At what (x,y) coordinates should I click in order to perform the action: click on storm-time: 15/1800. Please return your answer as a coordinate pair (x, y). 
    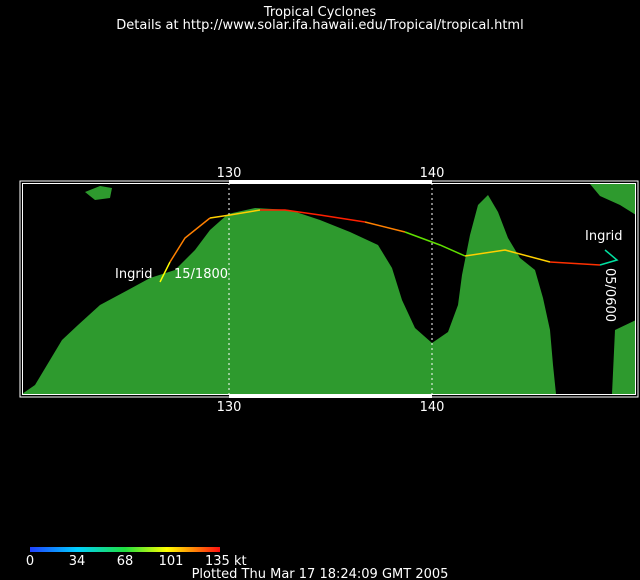
    Looking at the image, I should click on (201, 274).